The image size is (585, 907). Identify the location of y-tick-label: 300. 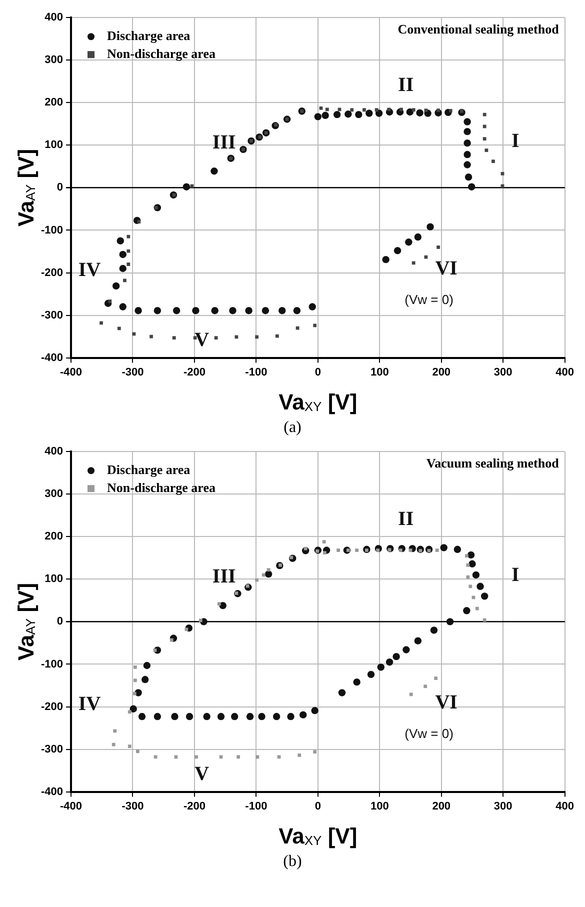
(54, 60).